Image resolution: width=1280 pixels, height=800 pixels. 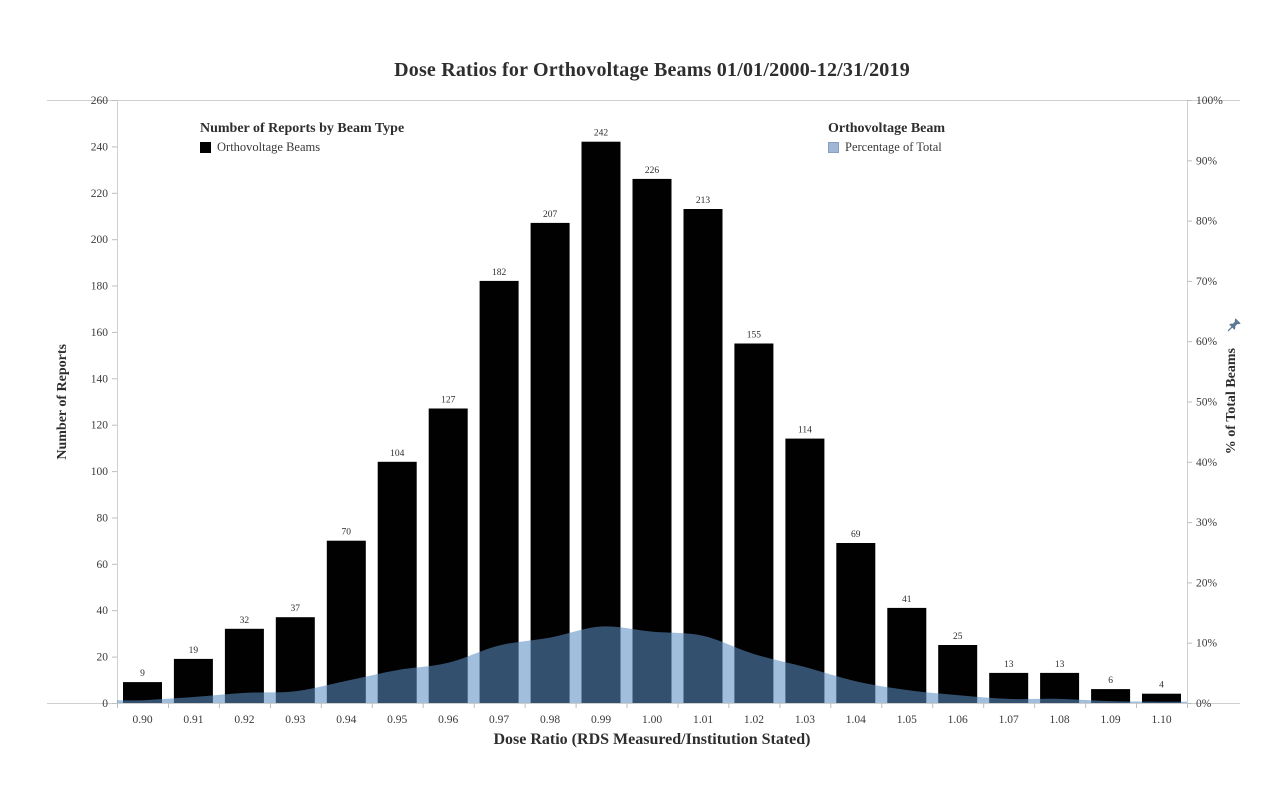 I want to click on right-y-tick-label: 30%, so click(x=1207, y=523).